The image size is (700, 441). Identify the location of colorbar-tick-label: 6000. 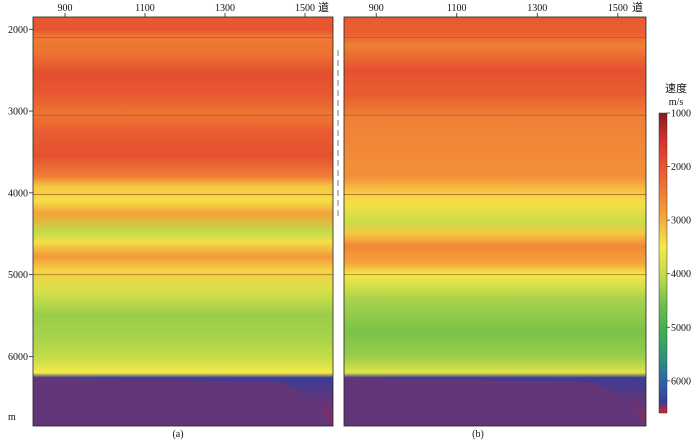
(681, 381).